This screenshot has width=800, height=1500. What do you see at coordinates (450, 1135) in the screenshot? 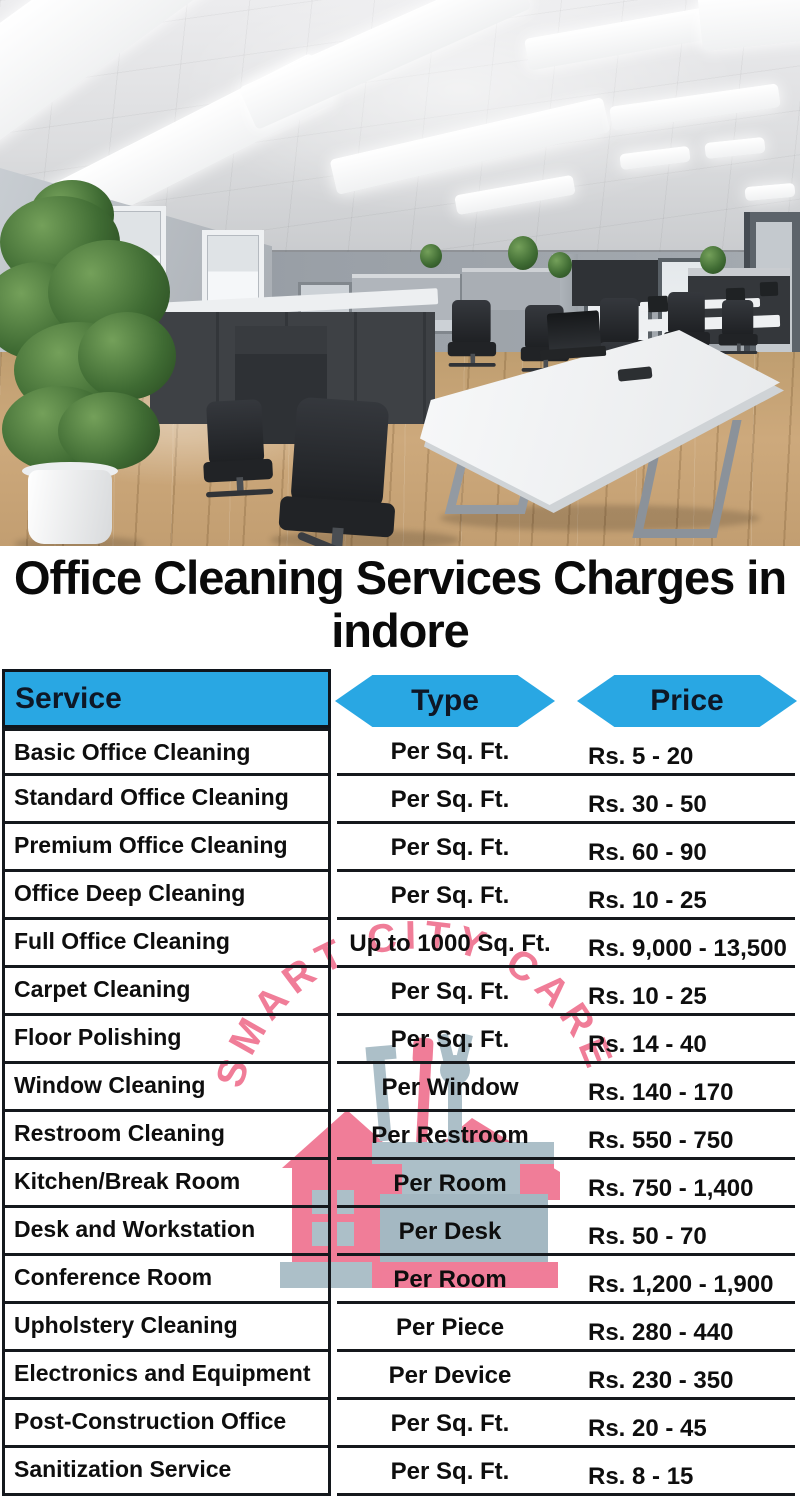
I see `service-type: Per Restroom` at bounding box center [450, 1135].